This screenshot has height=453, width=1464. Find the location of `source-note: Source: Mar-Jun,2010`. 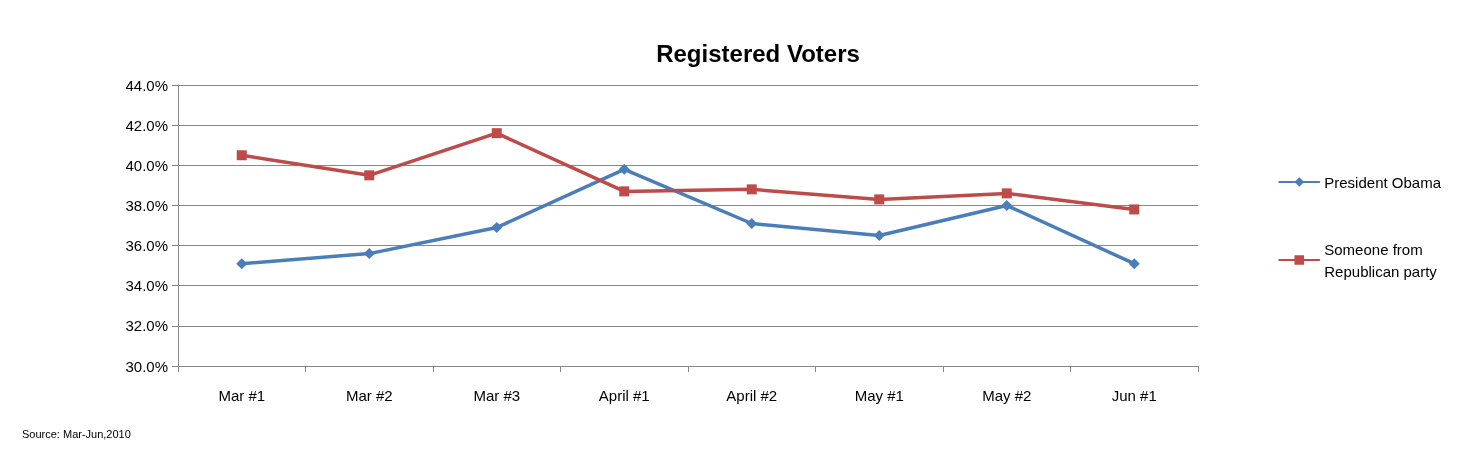

source-note: Source: Mar-Jun,2010 is located at coordinates (76, 433).